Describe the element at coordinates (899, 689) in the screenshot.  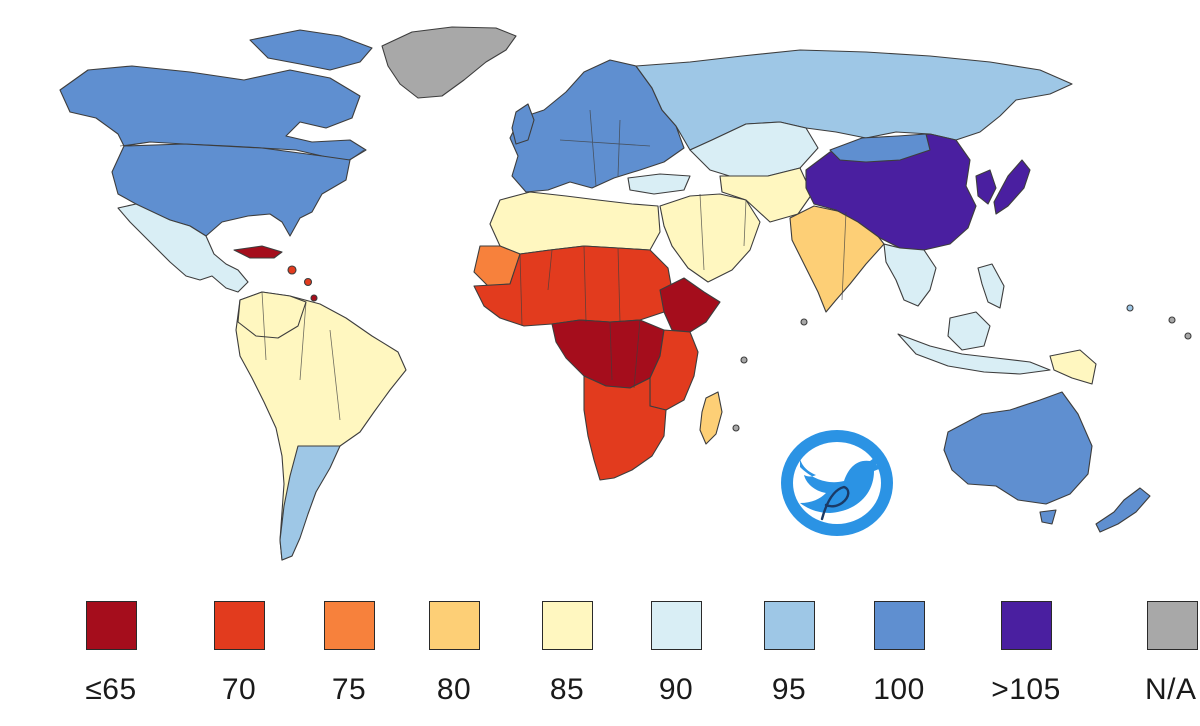
I see `legend-label: 100` at that location.